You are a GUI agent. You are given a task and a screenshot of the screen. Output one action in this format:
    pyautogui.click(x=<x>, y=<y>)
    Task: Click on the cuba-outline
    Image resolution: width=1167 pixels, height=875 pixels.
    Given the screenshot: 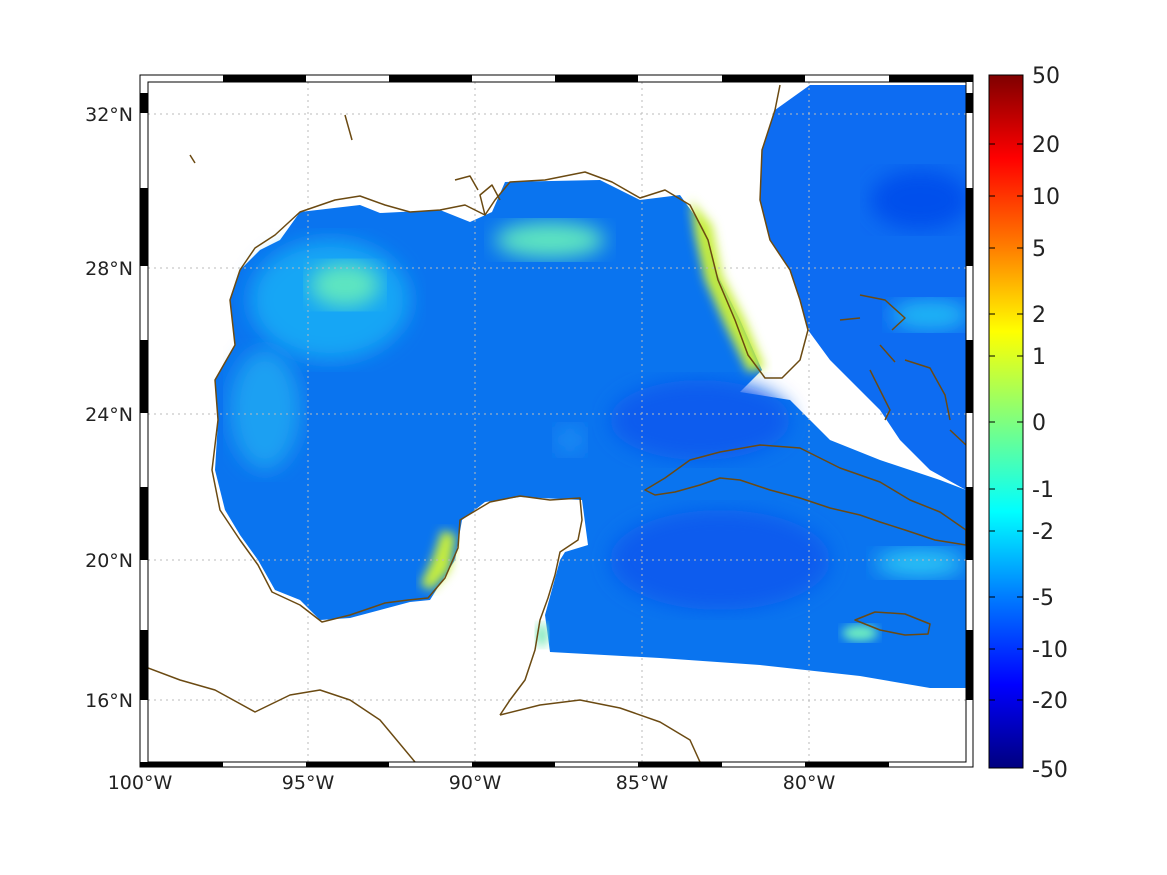 What is the action you would take?
    pyautogui.click(x=805, y=495)
    